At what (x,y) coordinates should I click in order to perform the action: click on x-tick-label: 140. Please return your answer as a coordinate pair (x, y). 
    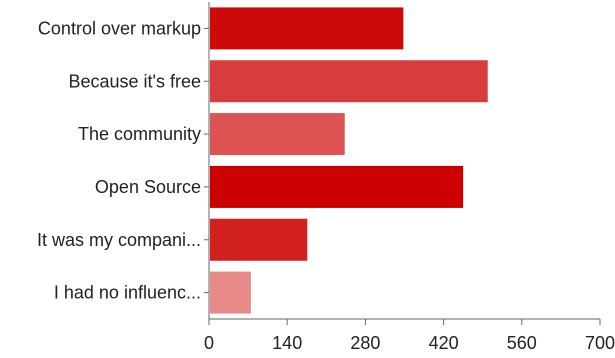
    Looking at the image, I should click on (287, 343).